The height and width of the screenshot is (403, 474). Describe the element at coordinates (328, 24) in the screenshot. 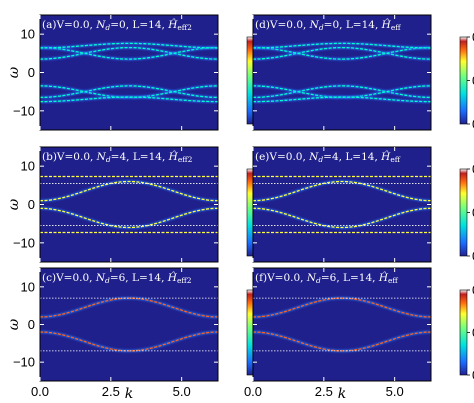

I see `panel-title: (d)V=0.0, Nd=0, L=14, Ĥeff` at that location.